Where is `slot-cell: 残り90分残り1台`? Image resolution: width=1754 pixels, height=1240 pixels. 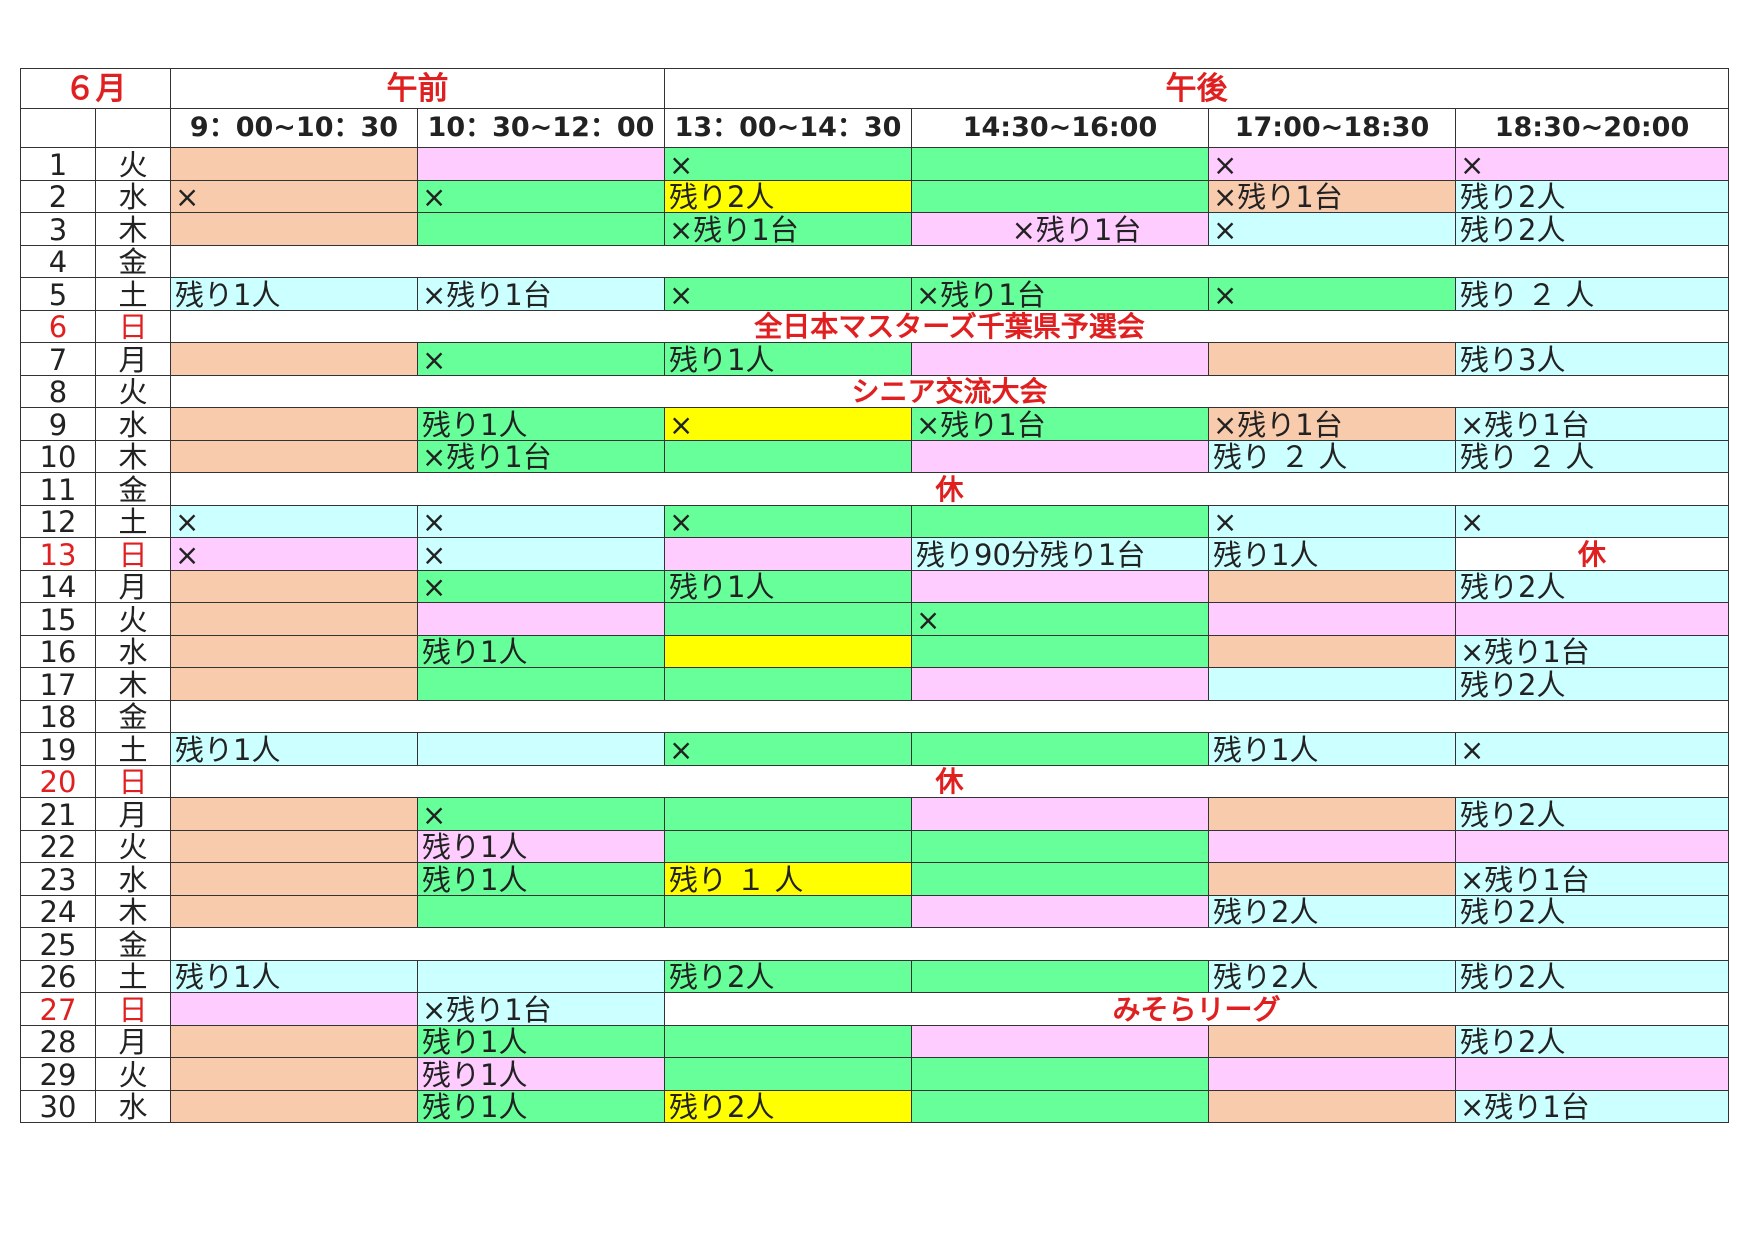
slot-cell: 残り90分残り1台 is located at coordinates (1060, 554).